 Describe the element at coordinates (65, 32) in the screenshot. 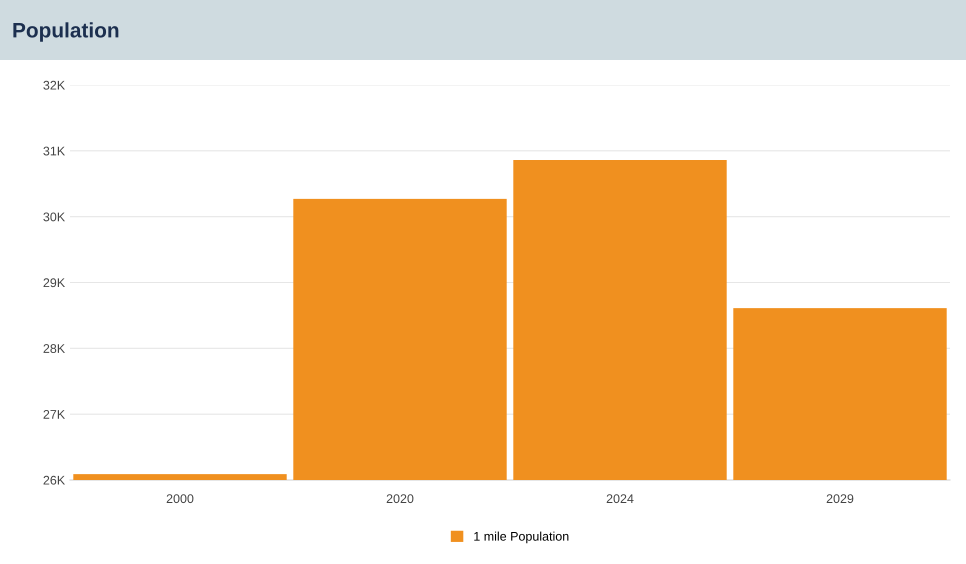

I see `chart-title: Population` at that location.